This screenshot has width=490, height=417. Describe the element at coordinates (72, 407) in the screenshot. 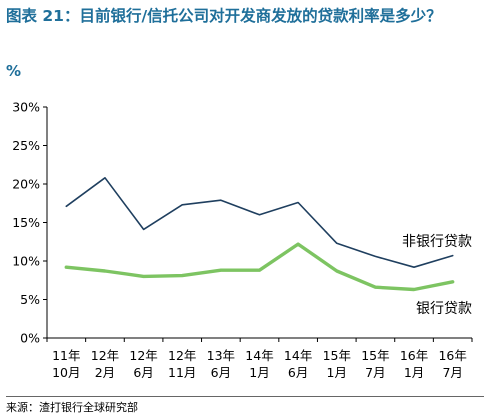

I see `source-note: 来源：渣打银行全球研究部` at that location.